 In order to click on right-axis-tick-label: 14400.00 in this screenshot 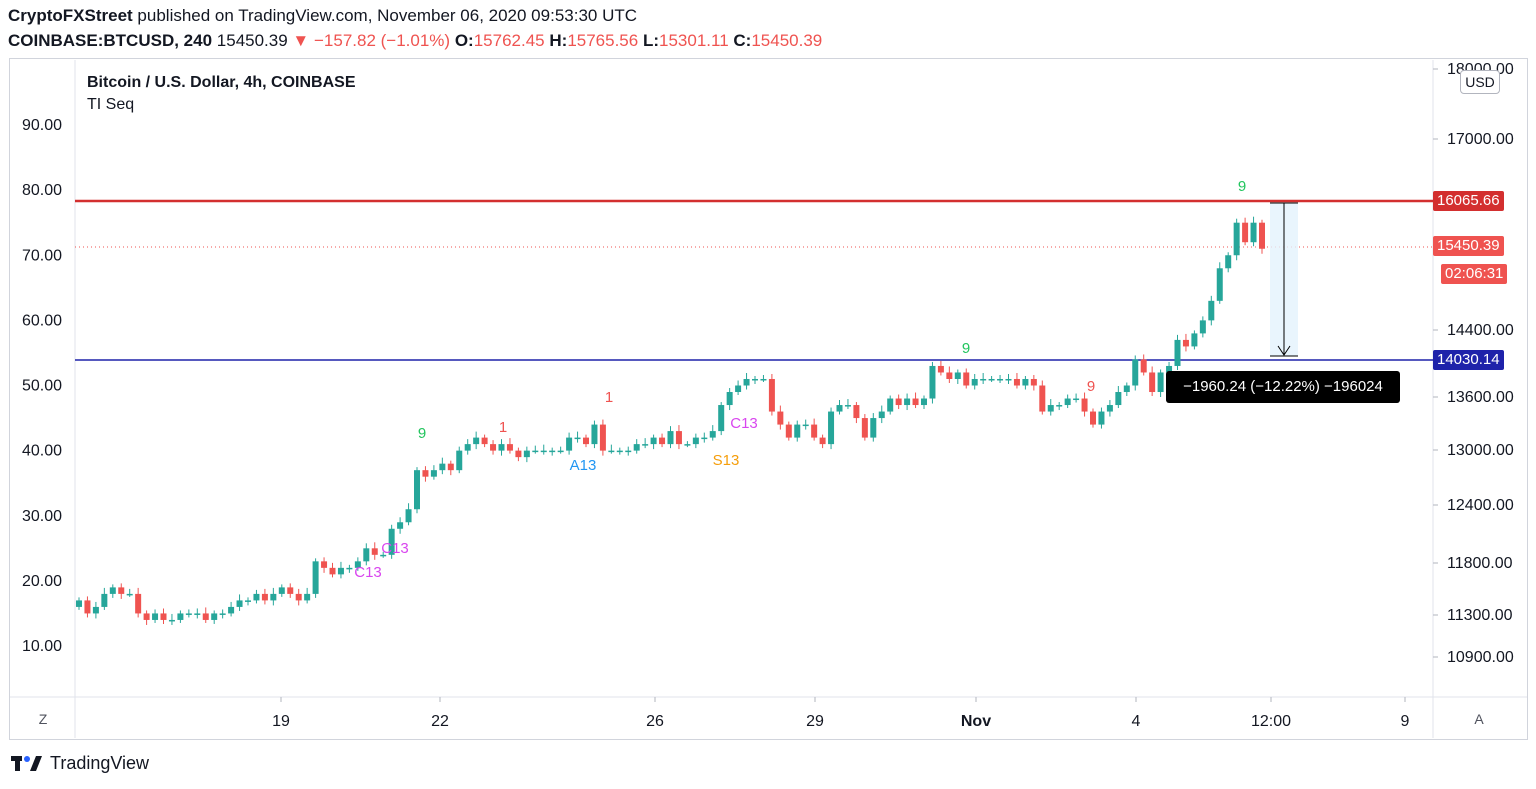, I will do `click(1480, 330)`.